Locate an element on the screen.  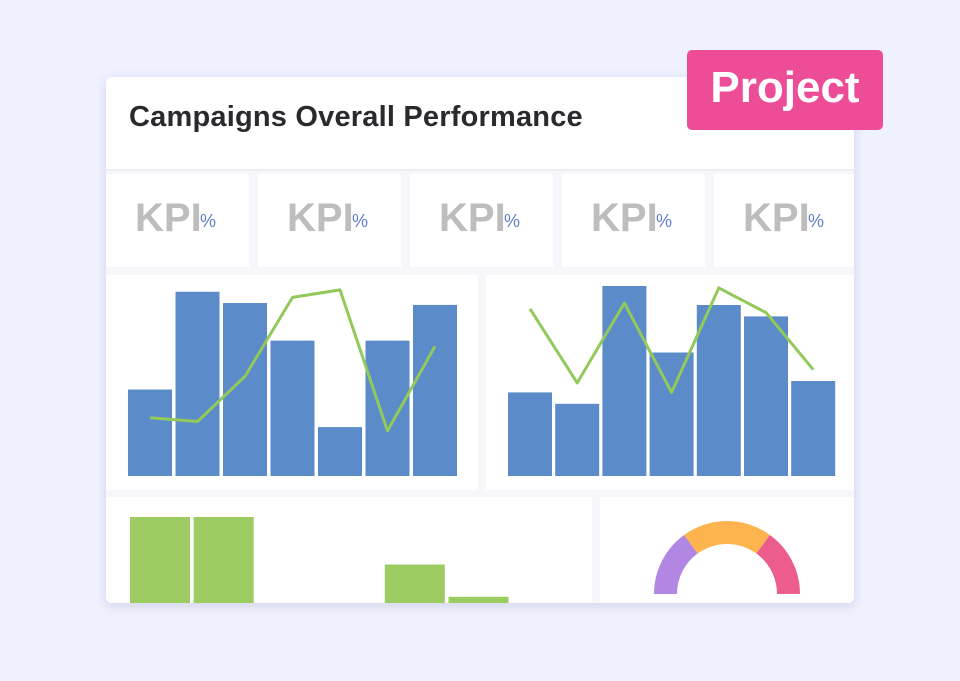
project-badge: Project is located at coordinates (785, 90).